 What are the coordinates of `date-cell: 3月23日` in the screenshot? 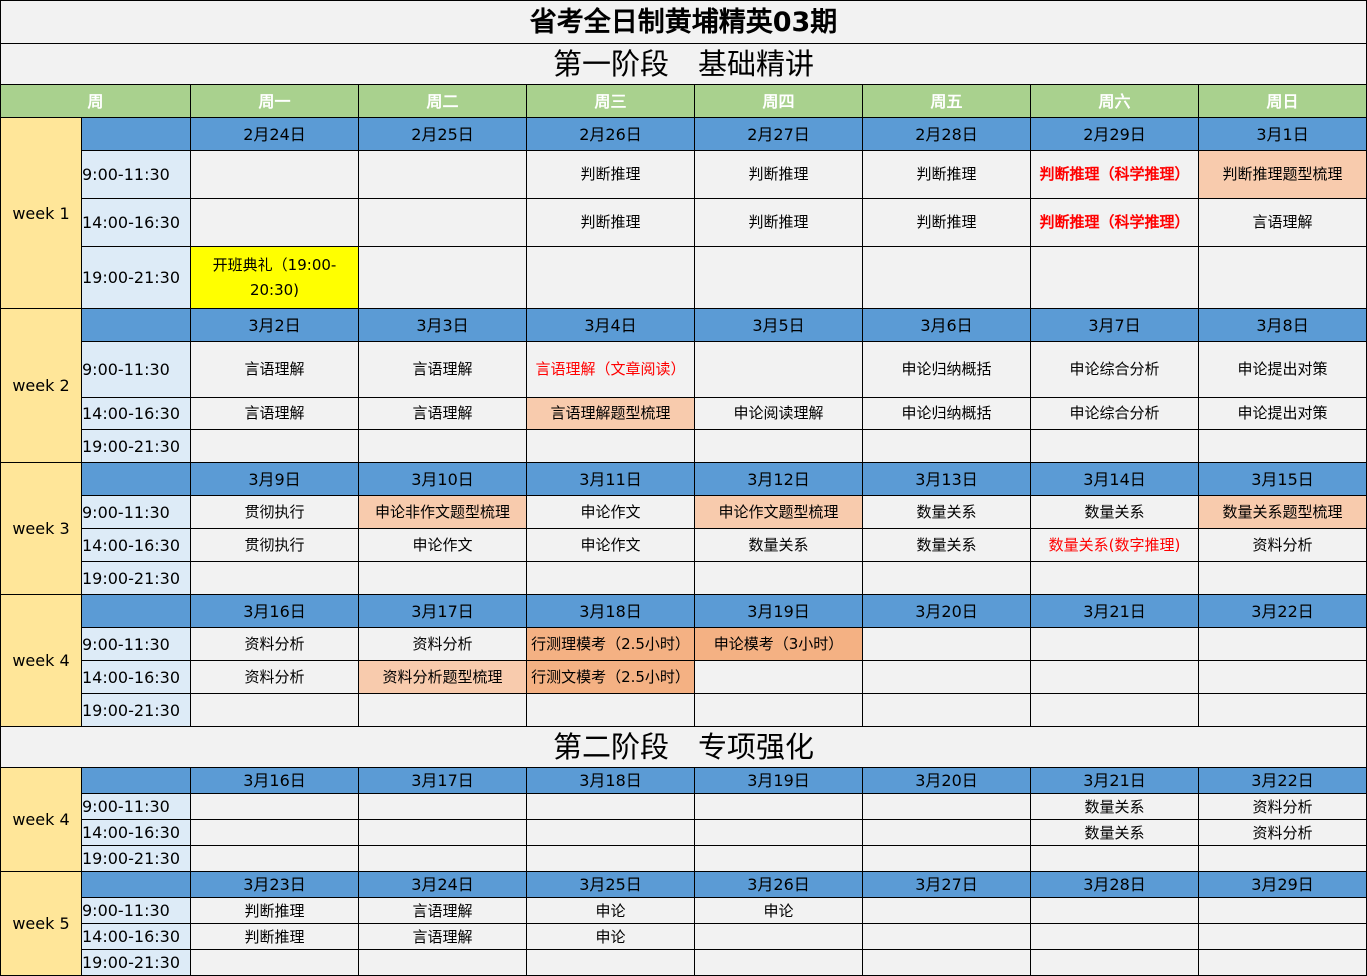 It's located at (274, 884).